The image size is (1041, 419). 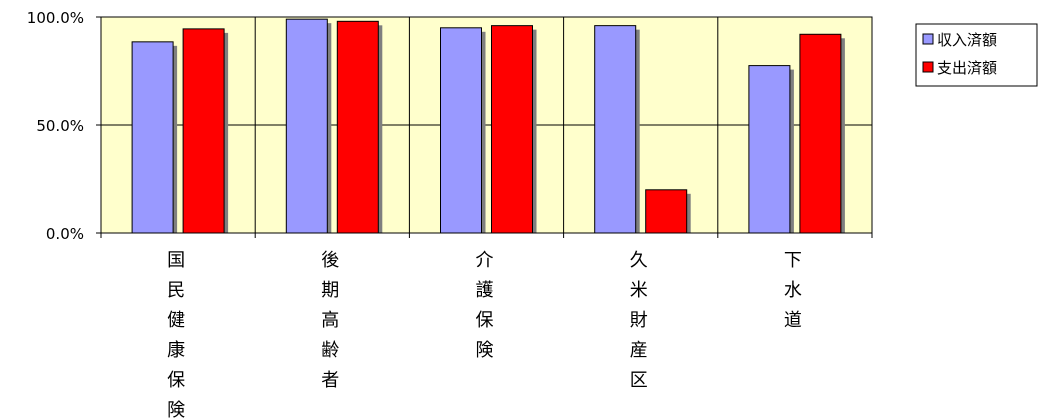 What do you see at coordinates (176, 290) in the screenshot?
I see `x-category-char: 民` at bounding box center [176, 290].